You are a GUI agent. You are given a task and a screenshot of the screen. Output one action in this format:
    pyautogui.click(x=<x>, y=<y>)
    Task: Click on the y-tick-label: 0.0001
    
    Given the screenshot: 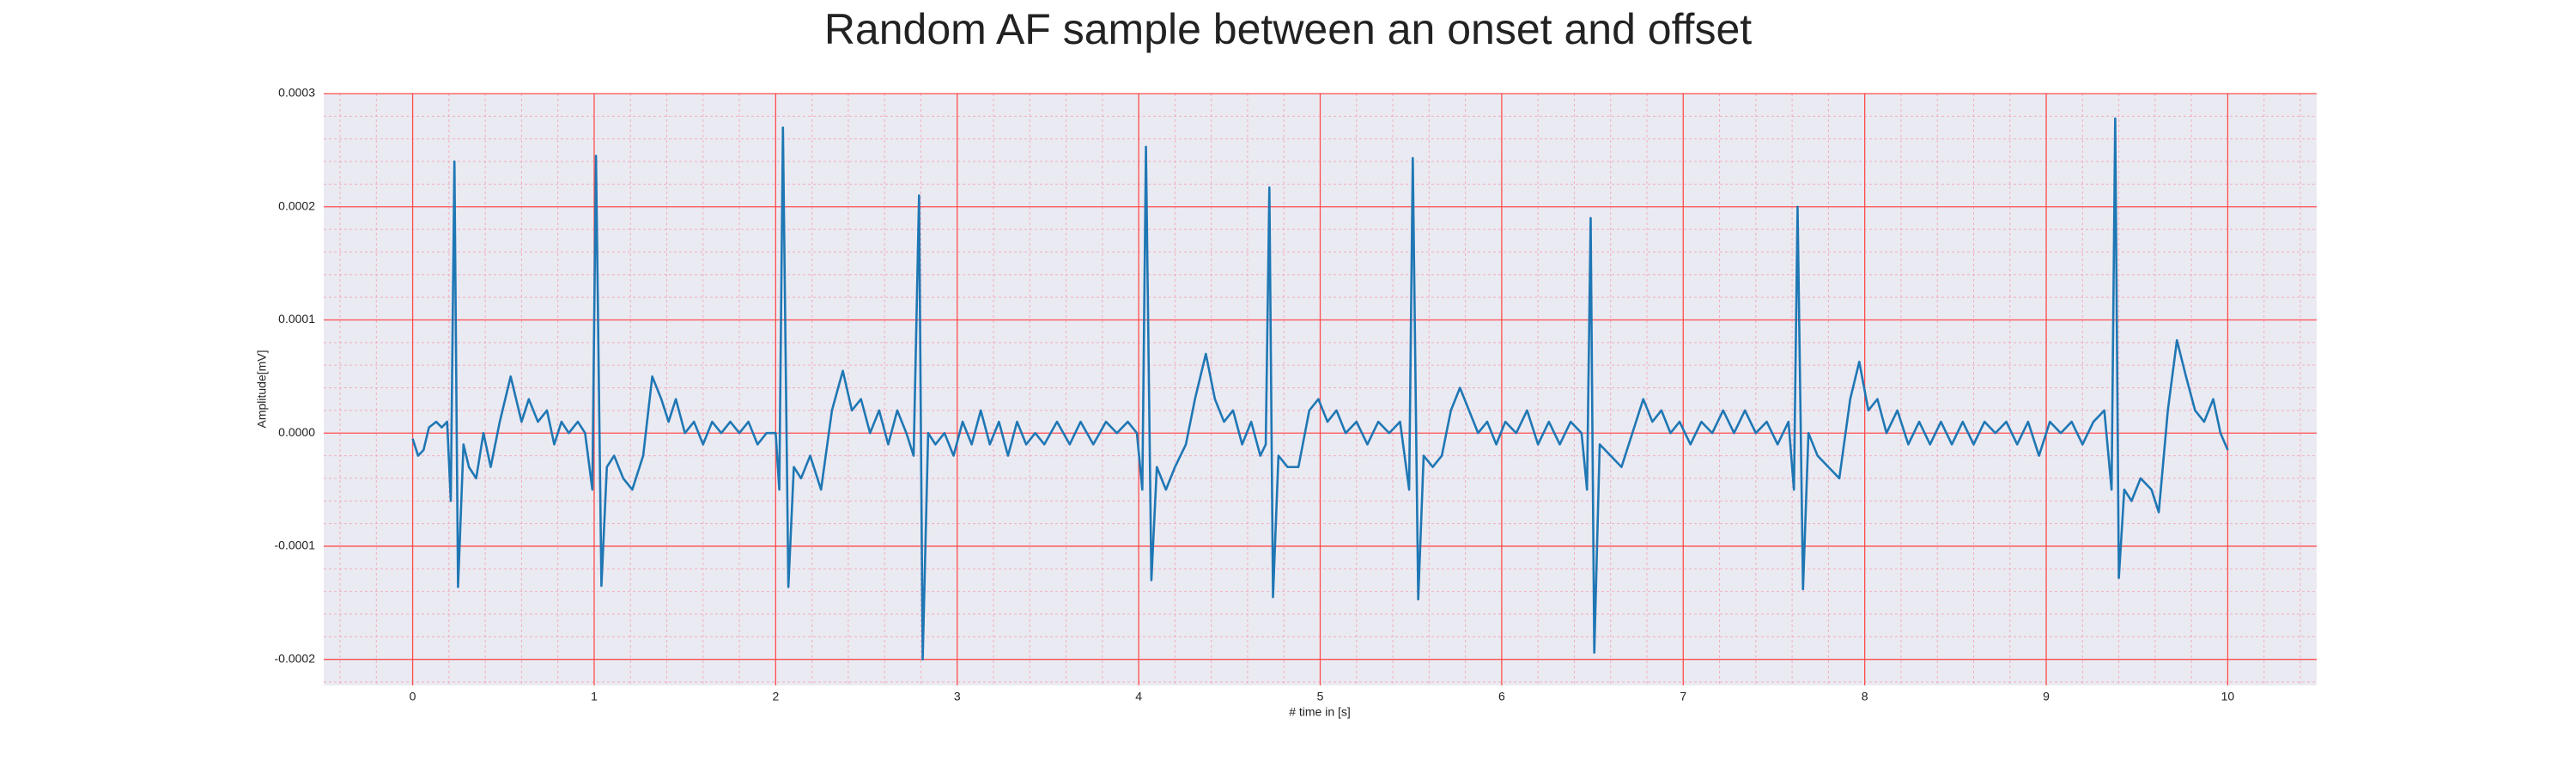 What is the action you would take?
    pyautogui.click(x=296, y=319)
    